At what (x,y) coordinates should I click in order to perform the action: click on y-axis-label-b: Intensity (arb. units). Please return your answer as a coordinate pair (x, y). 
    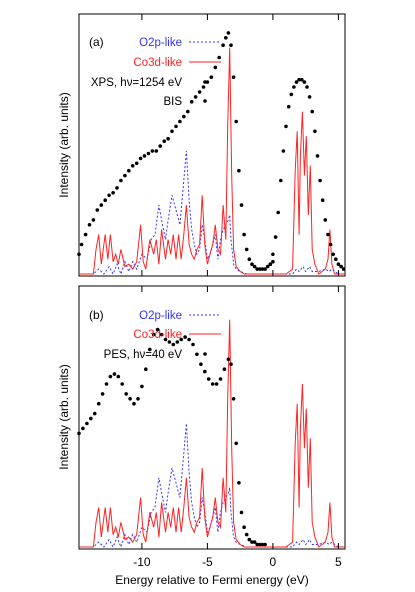
    Looking at the image, I should click on (64, 416).